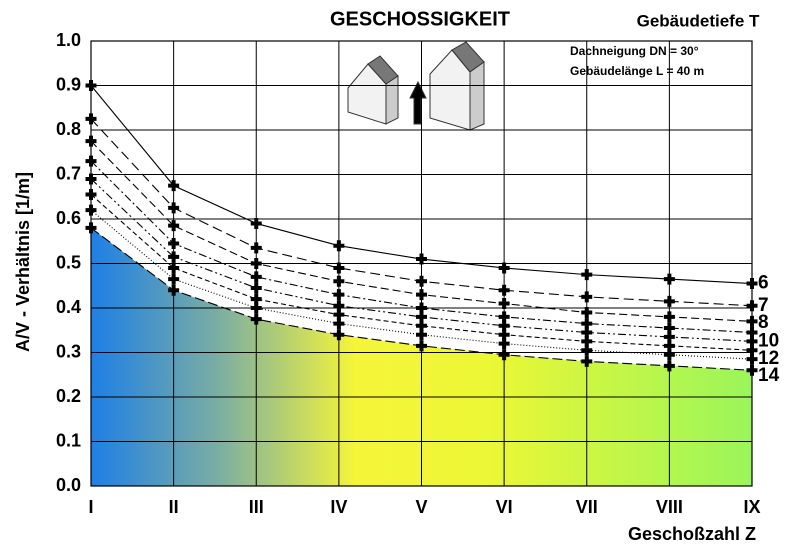 This screenshot has width=785, height=547. I want to click on y-tick-label: 0.8, so click(68, 129).